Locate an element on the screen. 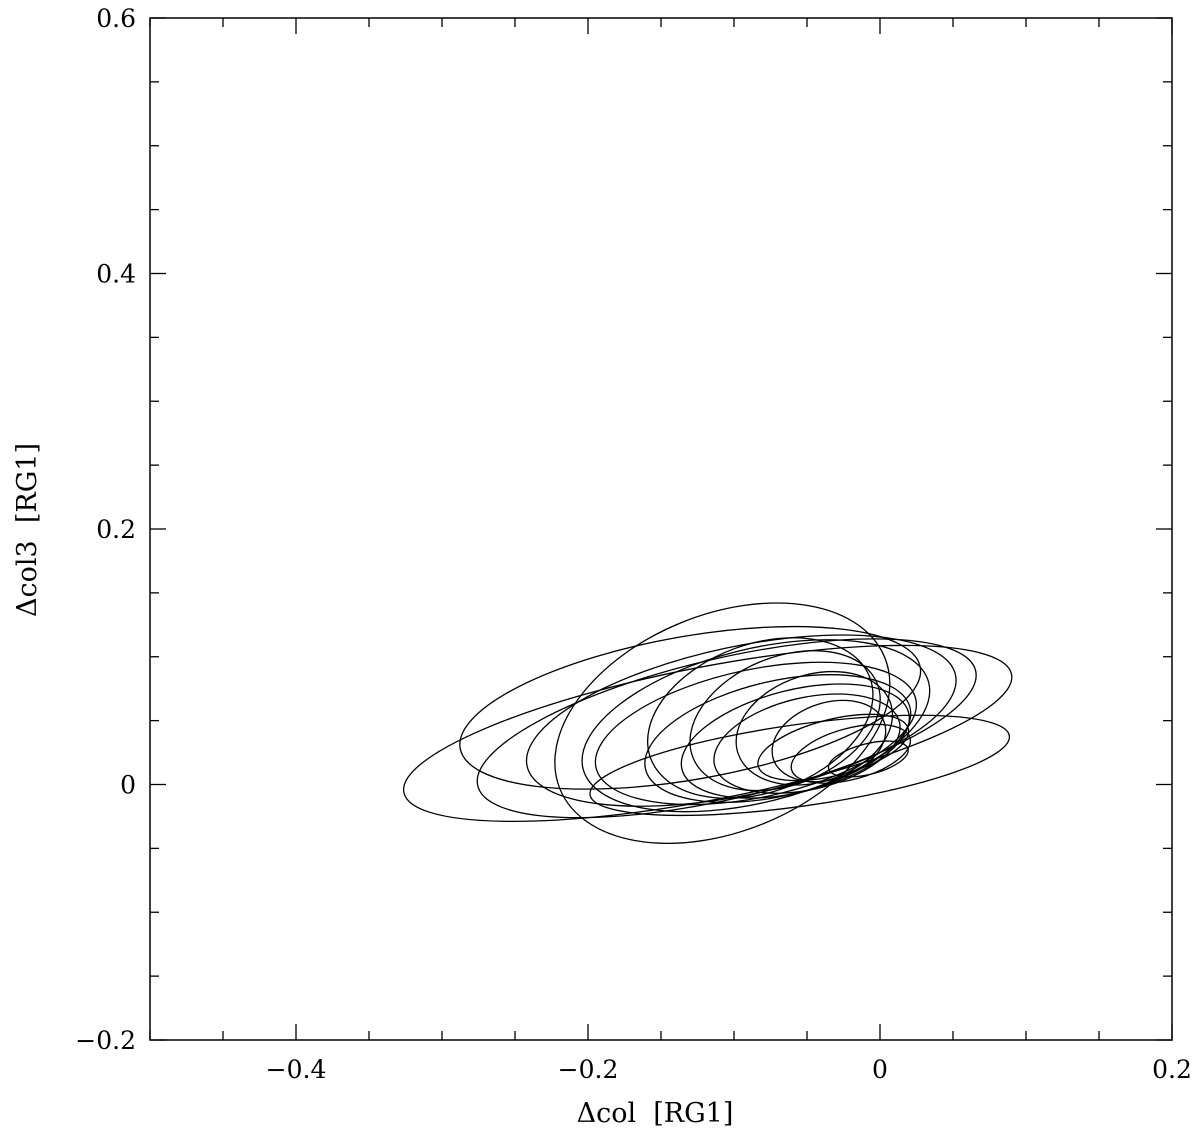  y-tick-label: 0.2 is located at coordinates (116, 529).